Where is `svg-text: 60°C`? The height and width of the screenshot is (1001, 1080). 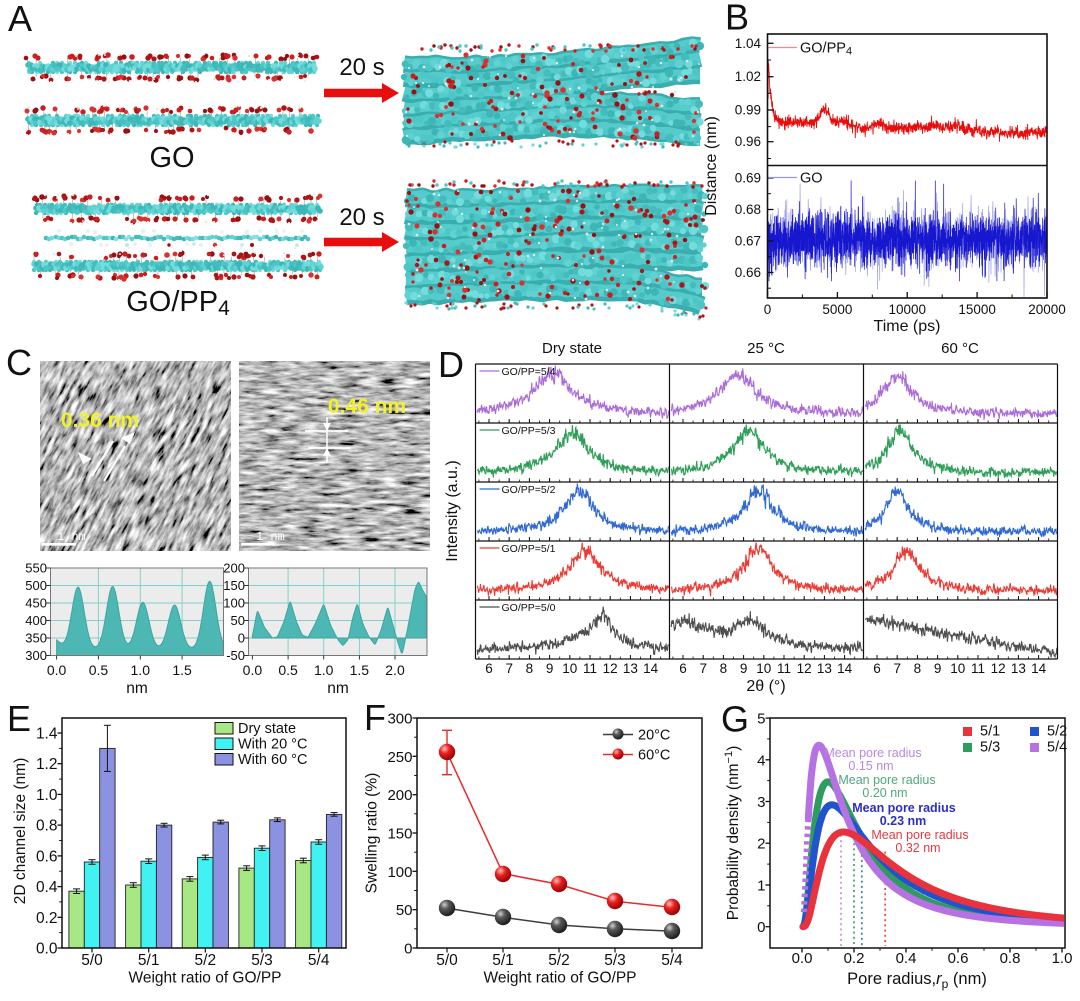 svg-text: 60°C is located at coordinates (654, 756).